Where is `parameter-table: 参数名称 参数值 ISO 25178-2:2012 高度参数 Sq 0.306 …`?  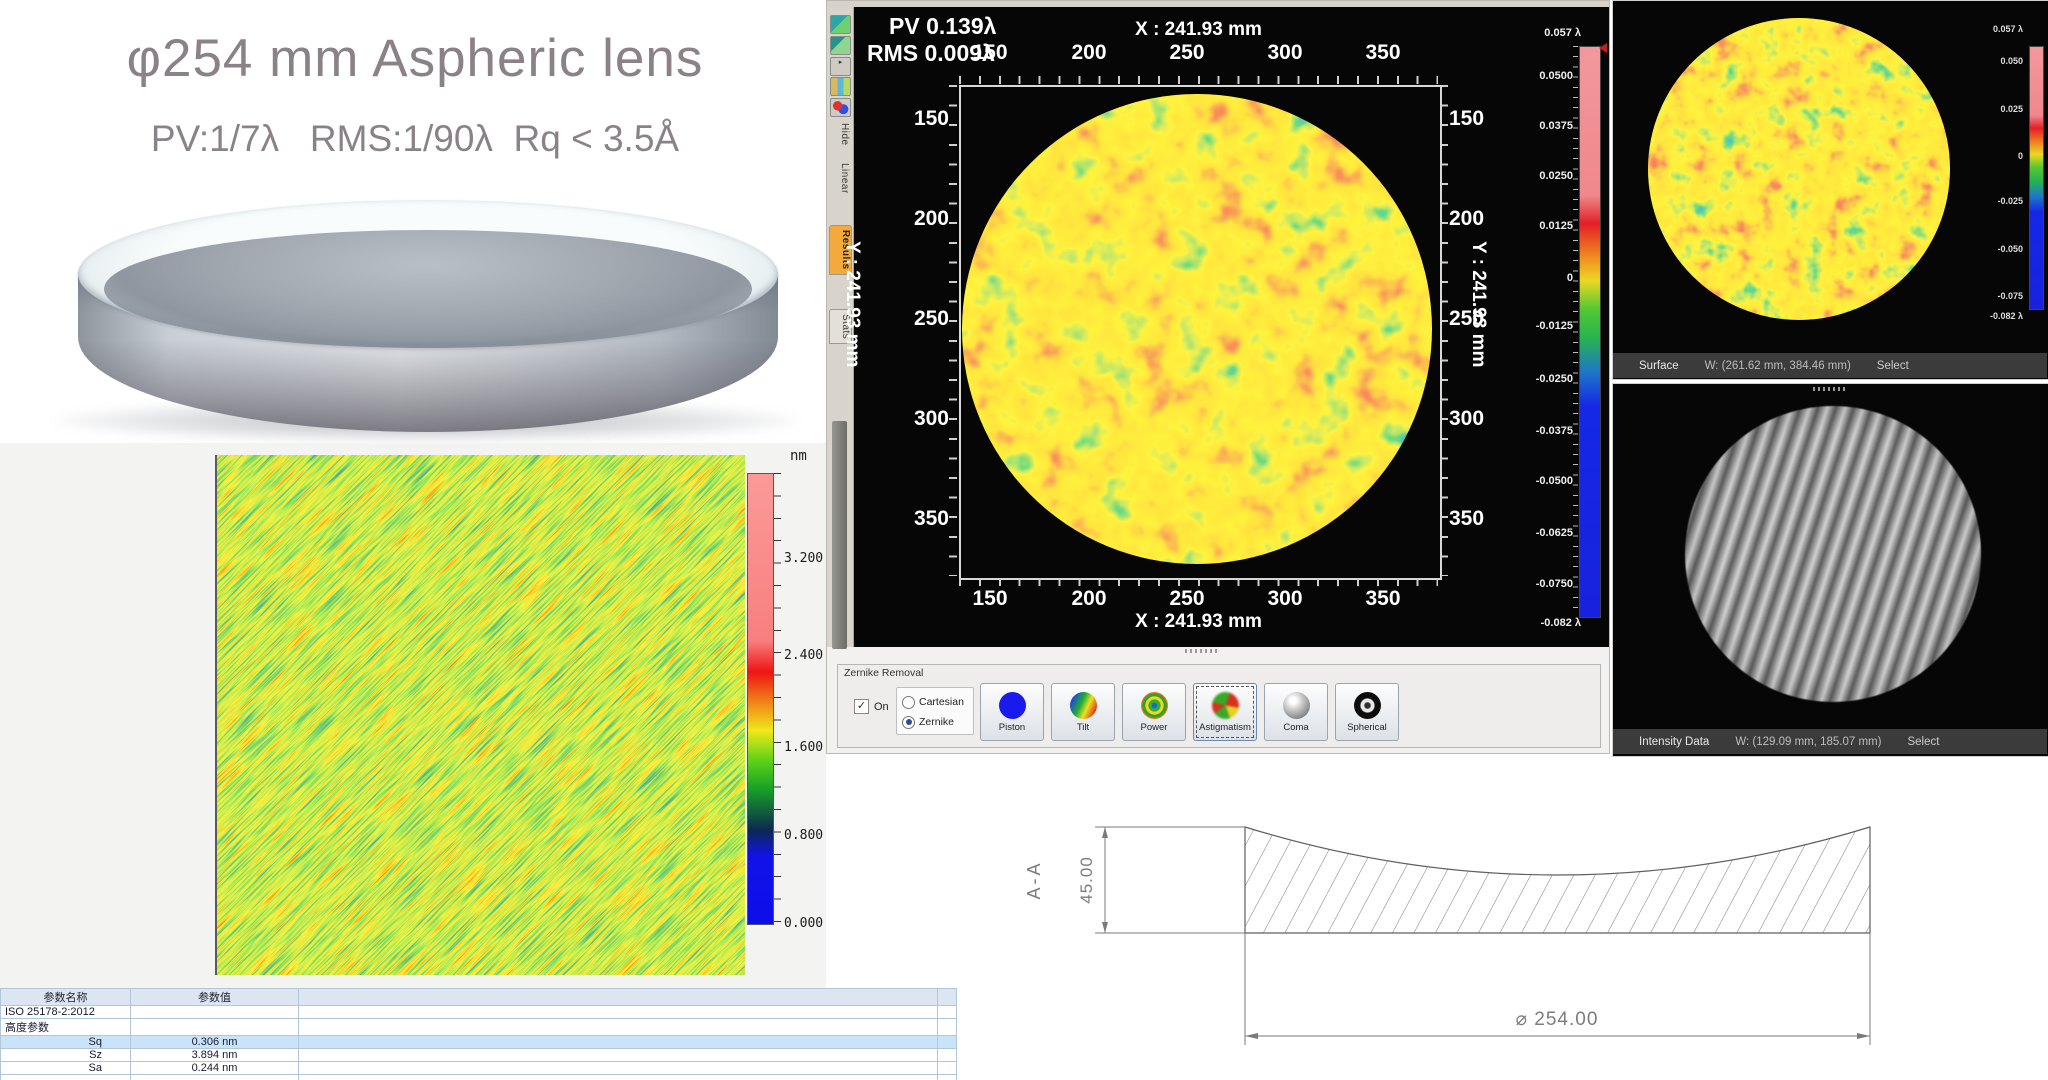 parameter-table: 参数名称 参数值 ISO 25178-2:2012 高度参数 Sq 0.306 … is located at coordinates (478, 1034).